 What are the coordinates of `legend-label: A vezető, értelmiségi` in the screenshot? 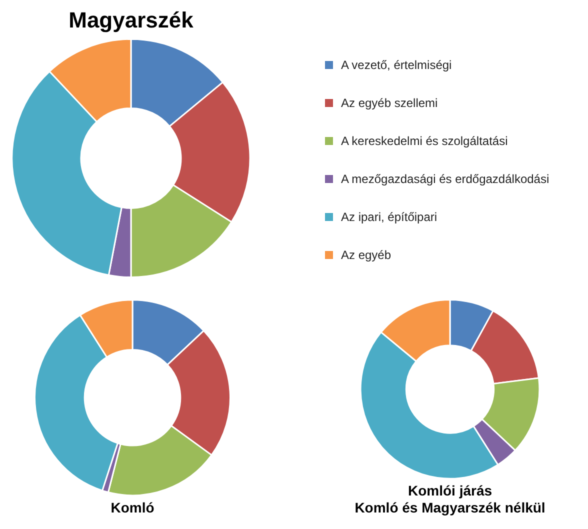 It's located at (396, 65).